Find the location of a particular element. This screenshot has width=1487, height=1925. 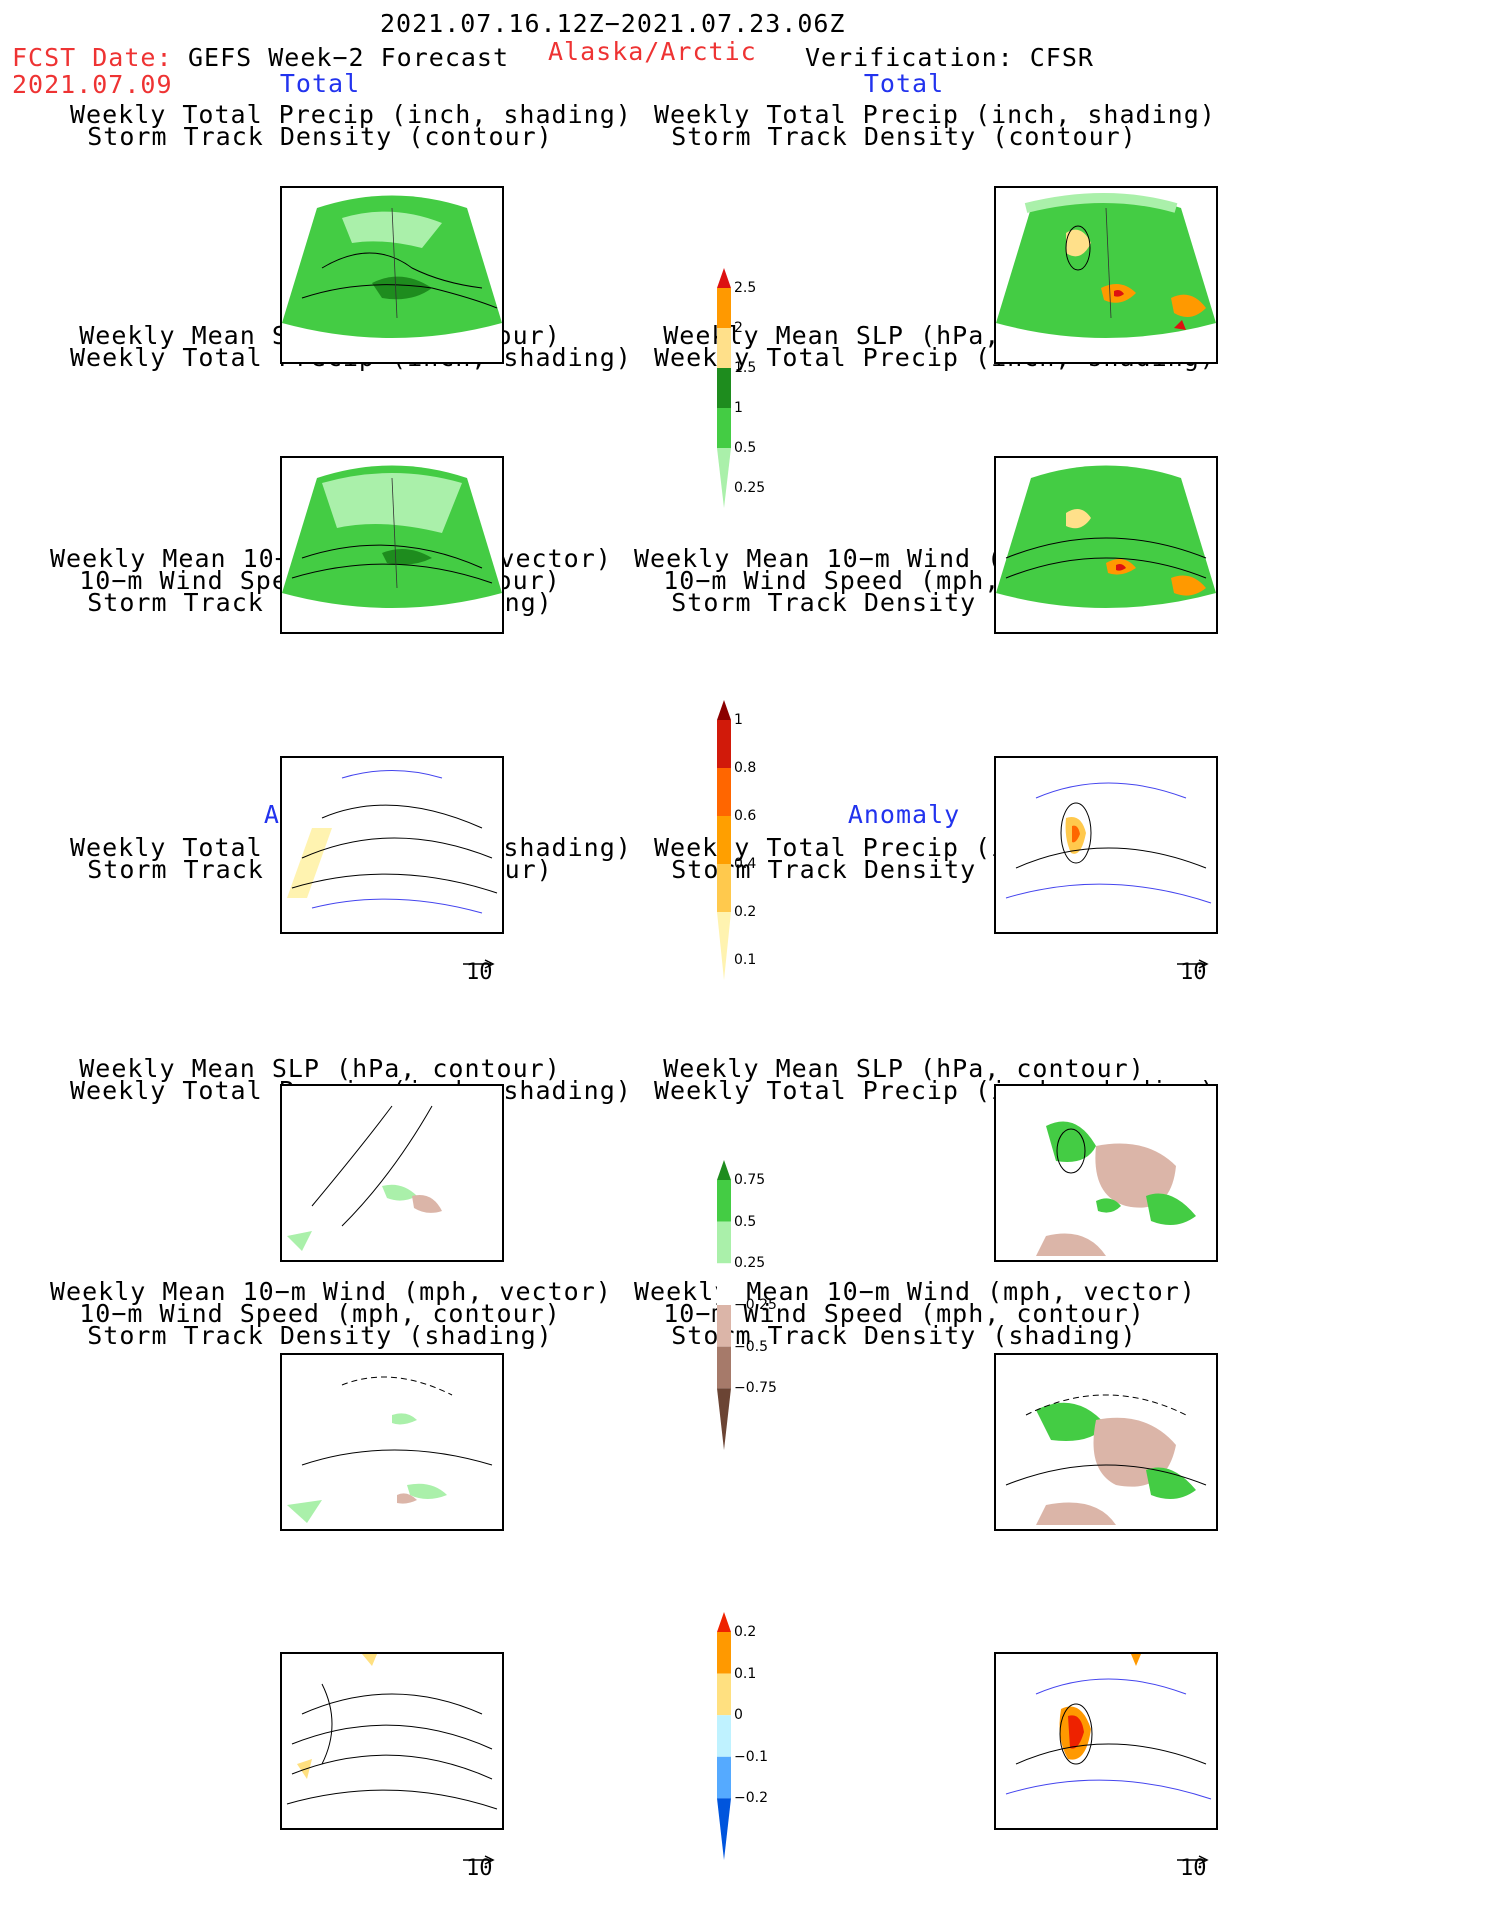

region-title: Alaska/Arctic is located at coordinates (652, 51).